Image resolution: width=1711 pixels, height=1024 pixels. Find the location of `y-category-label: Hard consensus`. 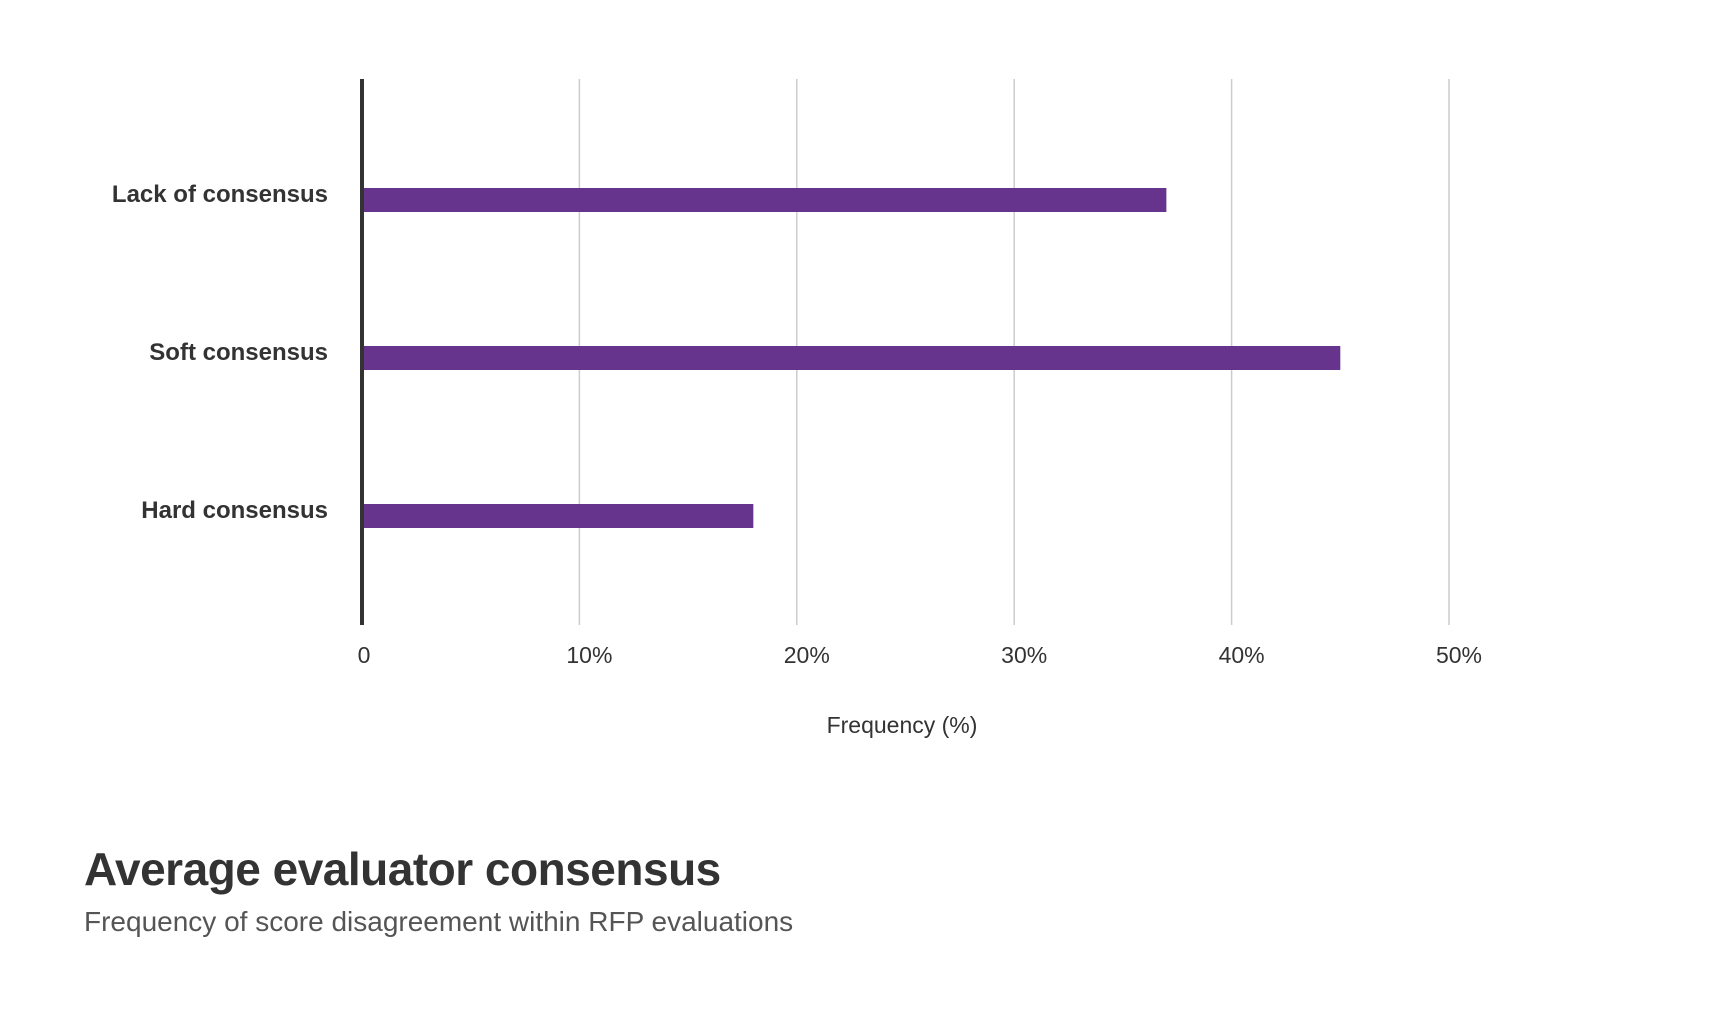

y-category-label: Hard consensus is located at coordinates (234, 510).